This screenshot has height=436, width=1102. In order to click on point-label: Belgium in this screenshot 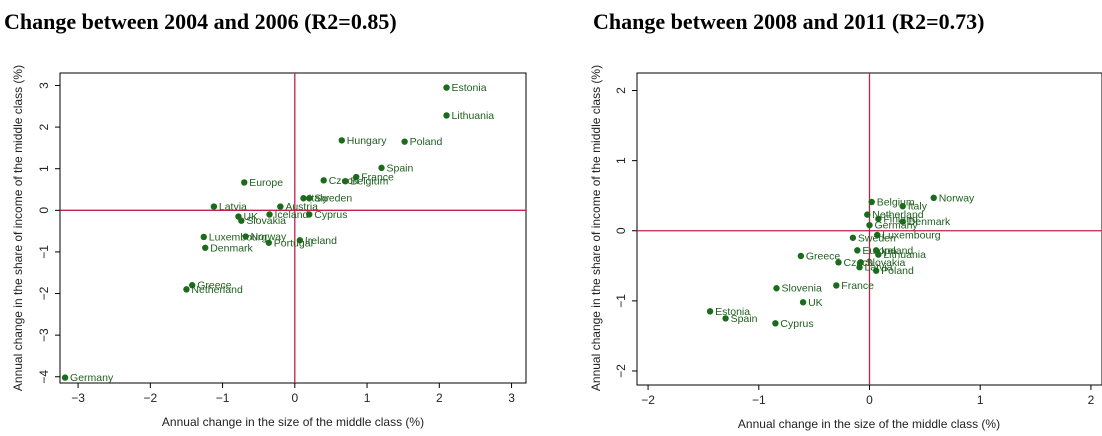, I will do `click(369, 182)`.